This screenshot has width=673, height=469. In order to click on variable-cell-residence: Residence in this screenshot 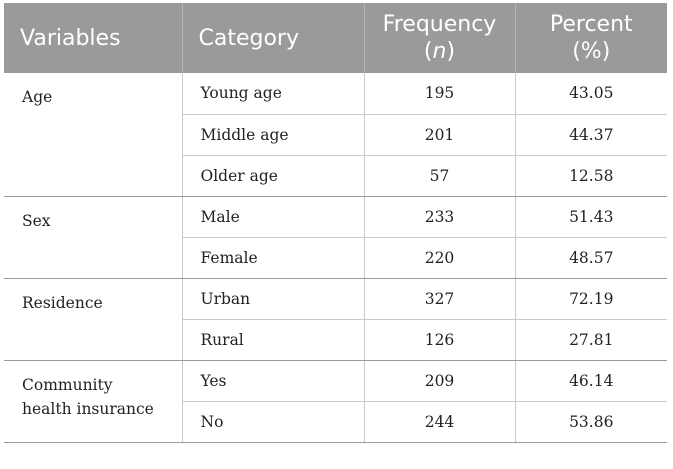, I will do `click(93, 319)`.